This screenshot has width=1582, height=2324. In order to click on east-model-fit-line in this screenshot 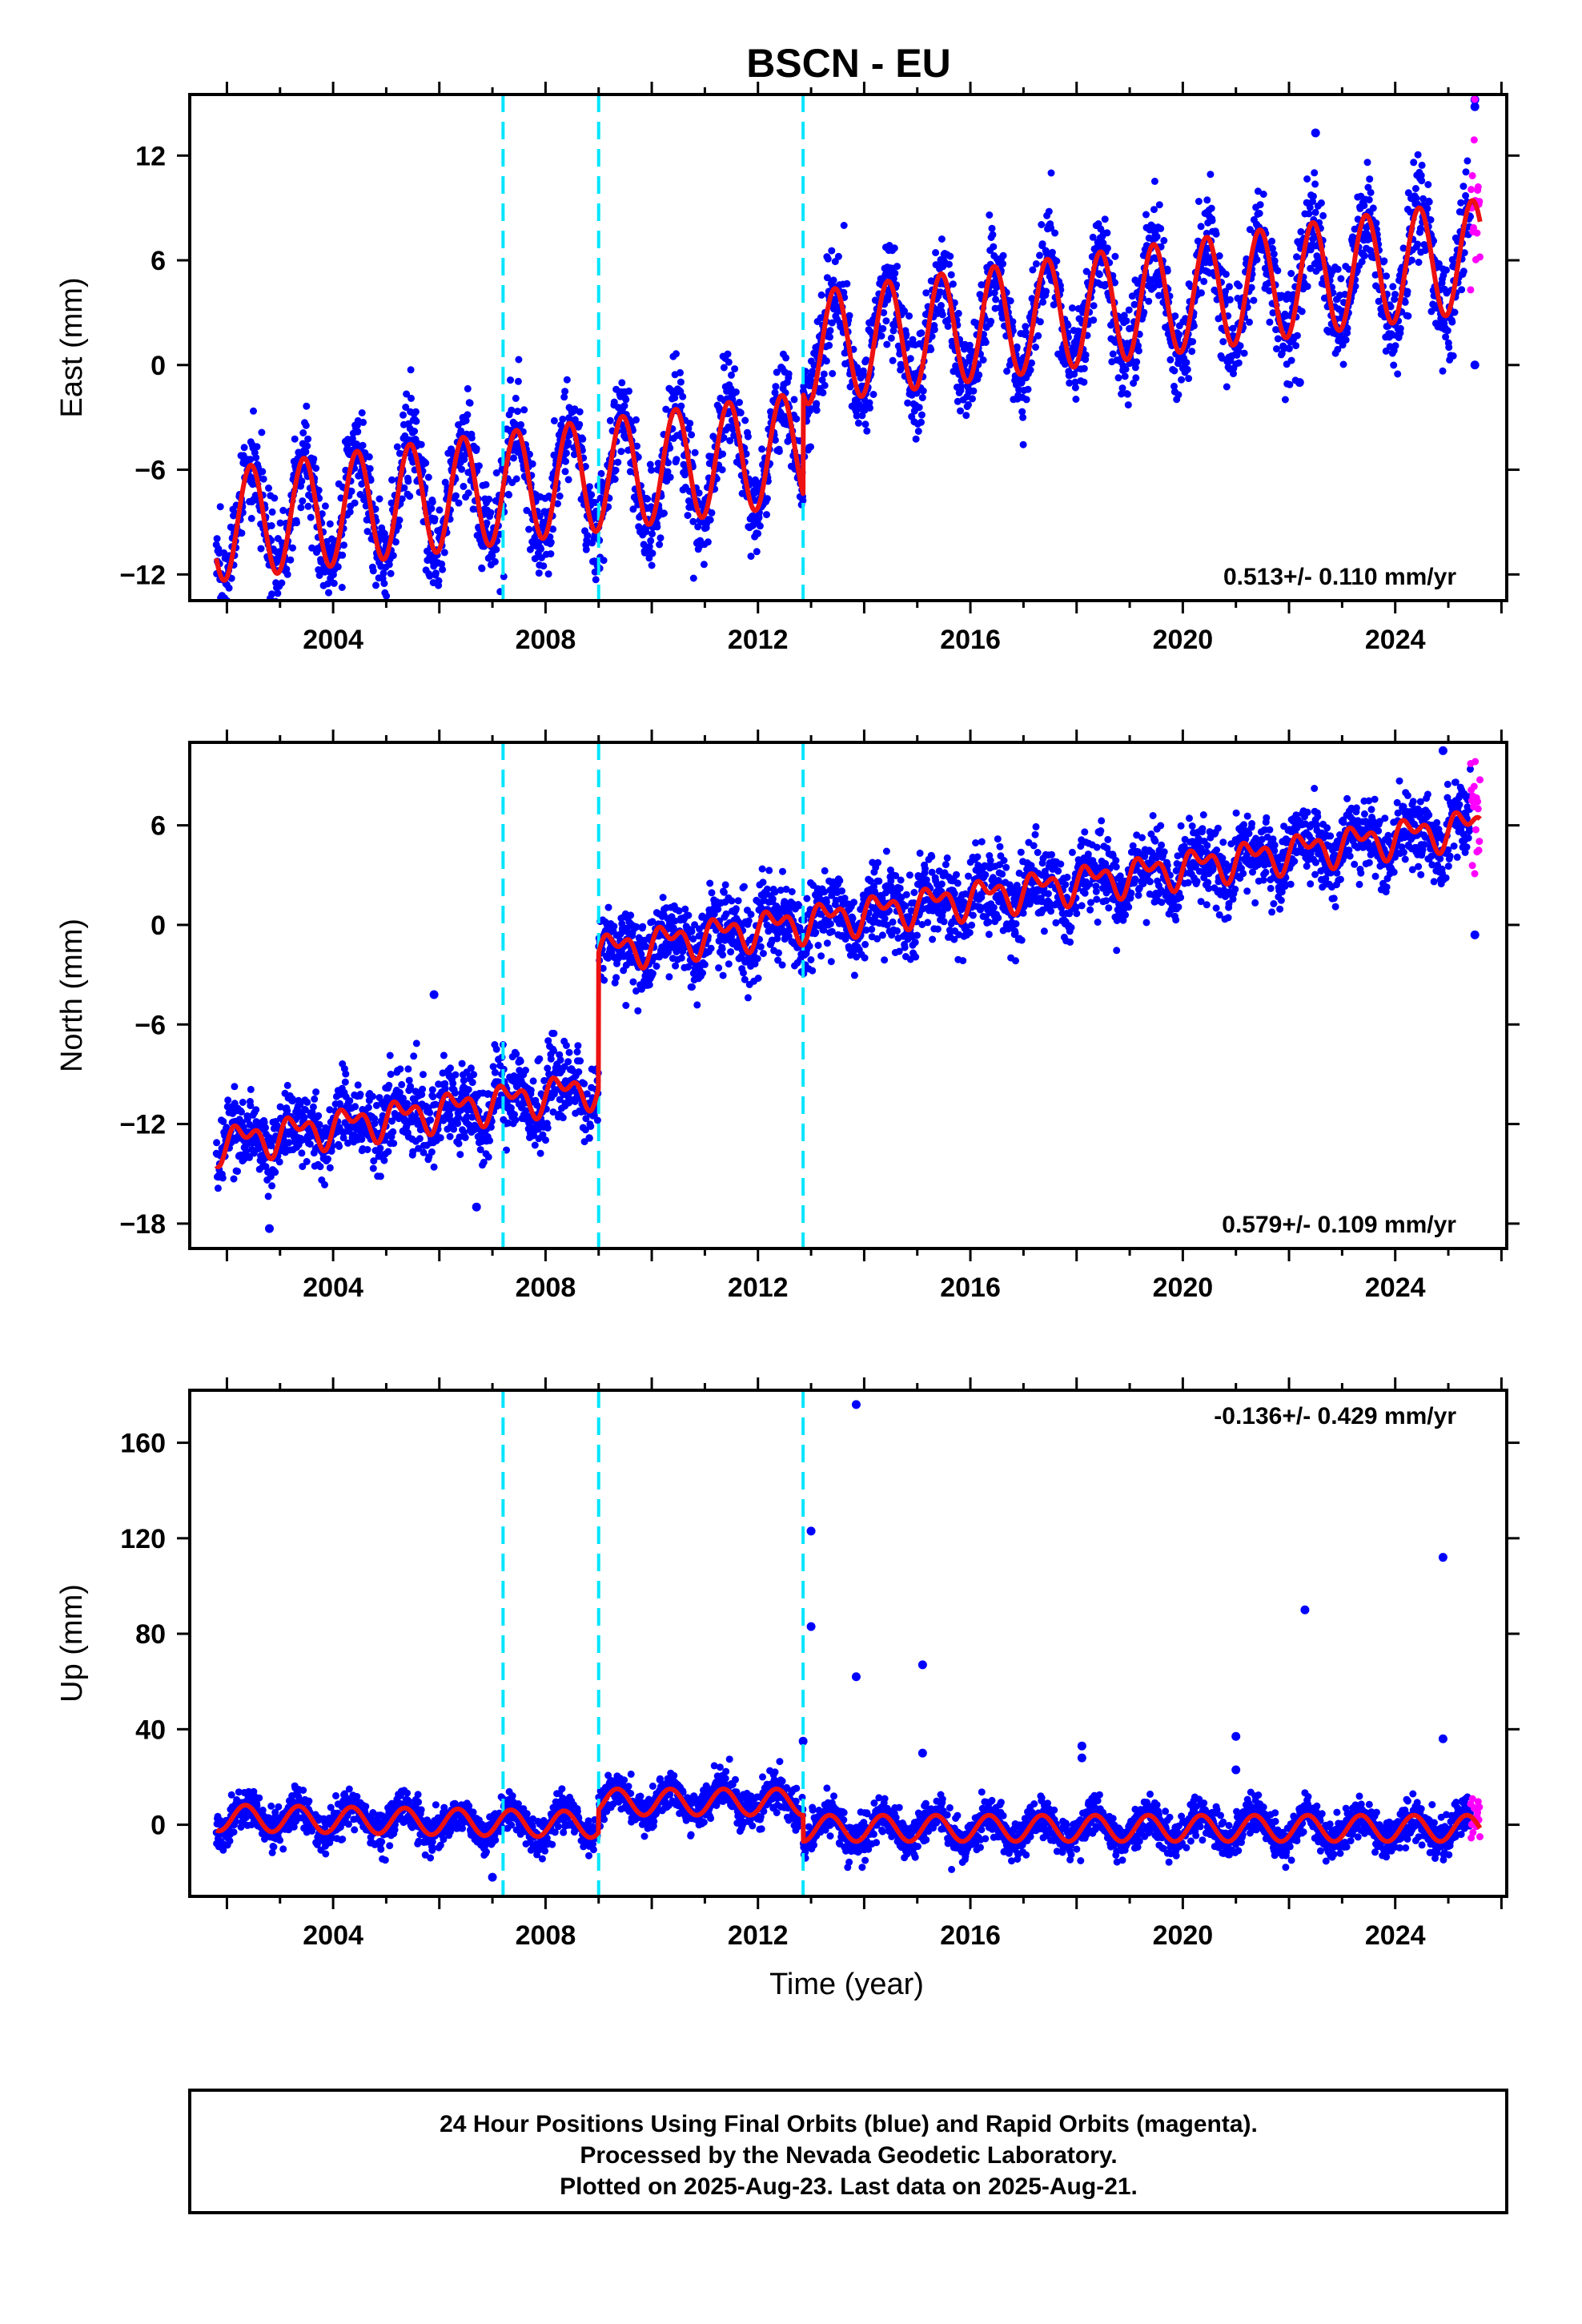, I will do `click(848, 390)`.